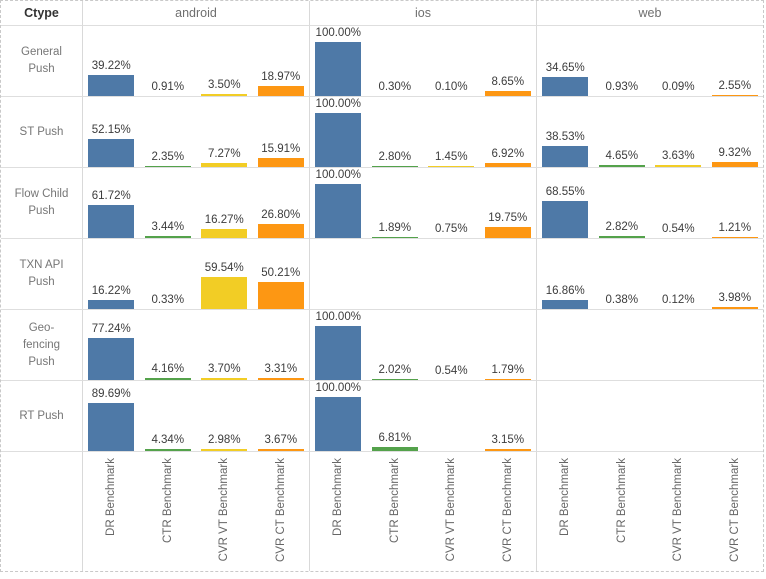 Image resolution: width=766 pixels, height=579 pixels. I want to click on axis-slot: CVR VT Benchmark, so click(678, 511).